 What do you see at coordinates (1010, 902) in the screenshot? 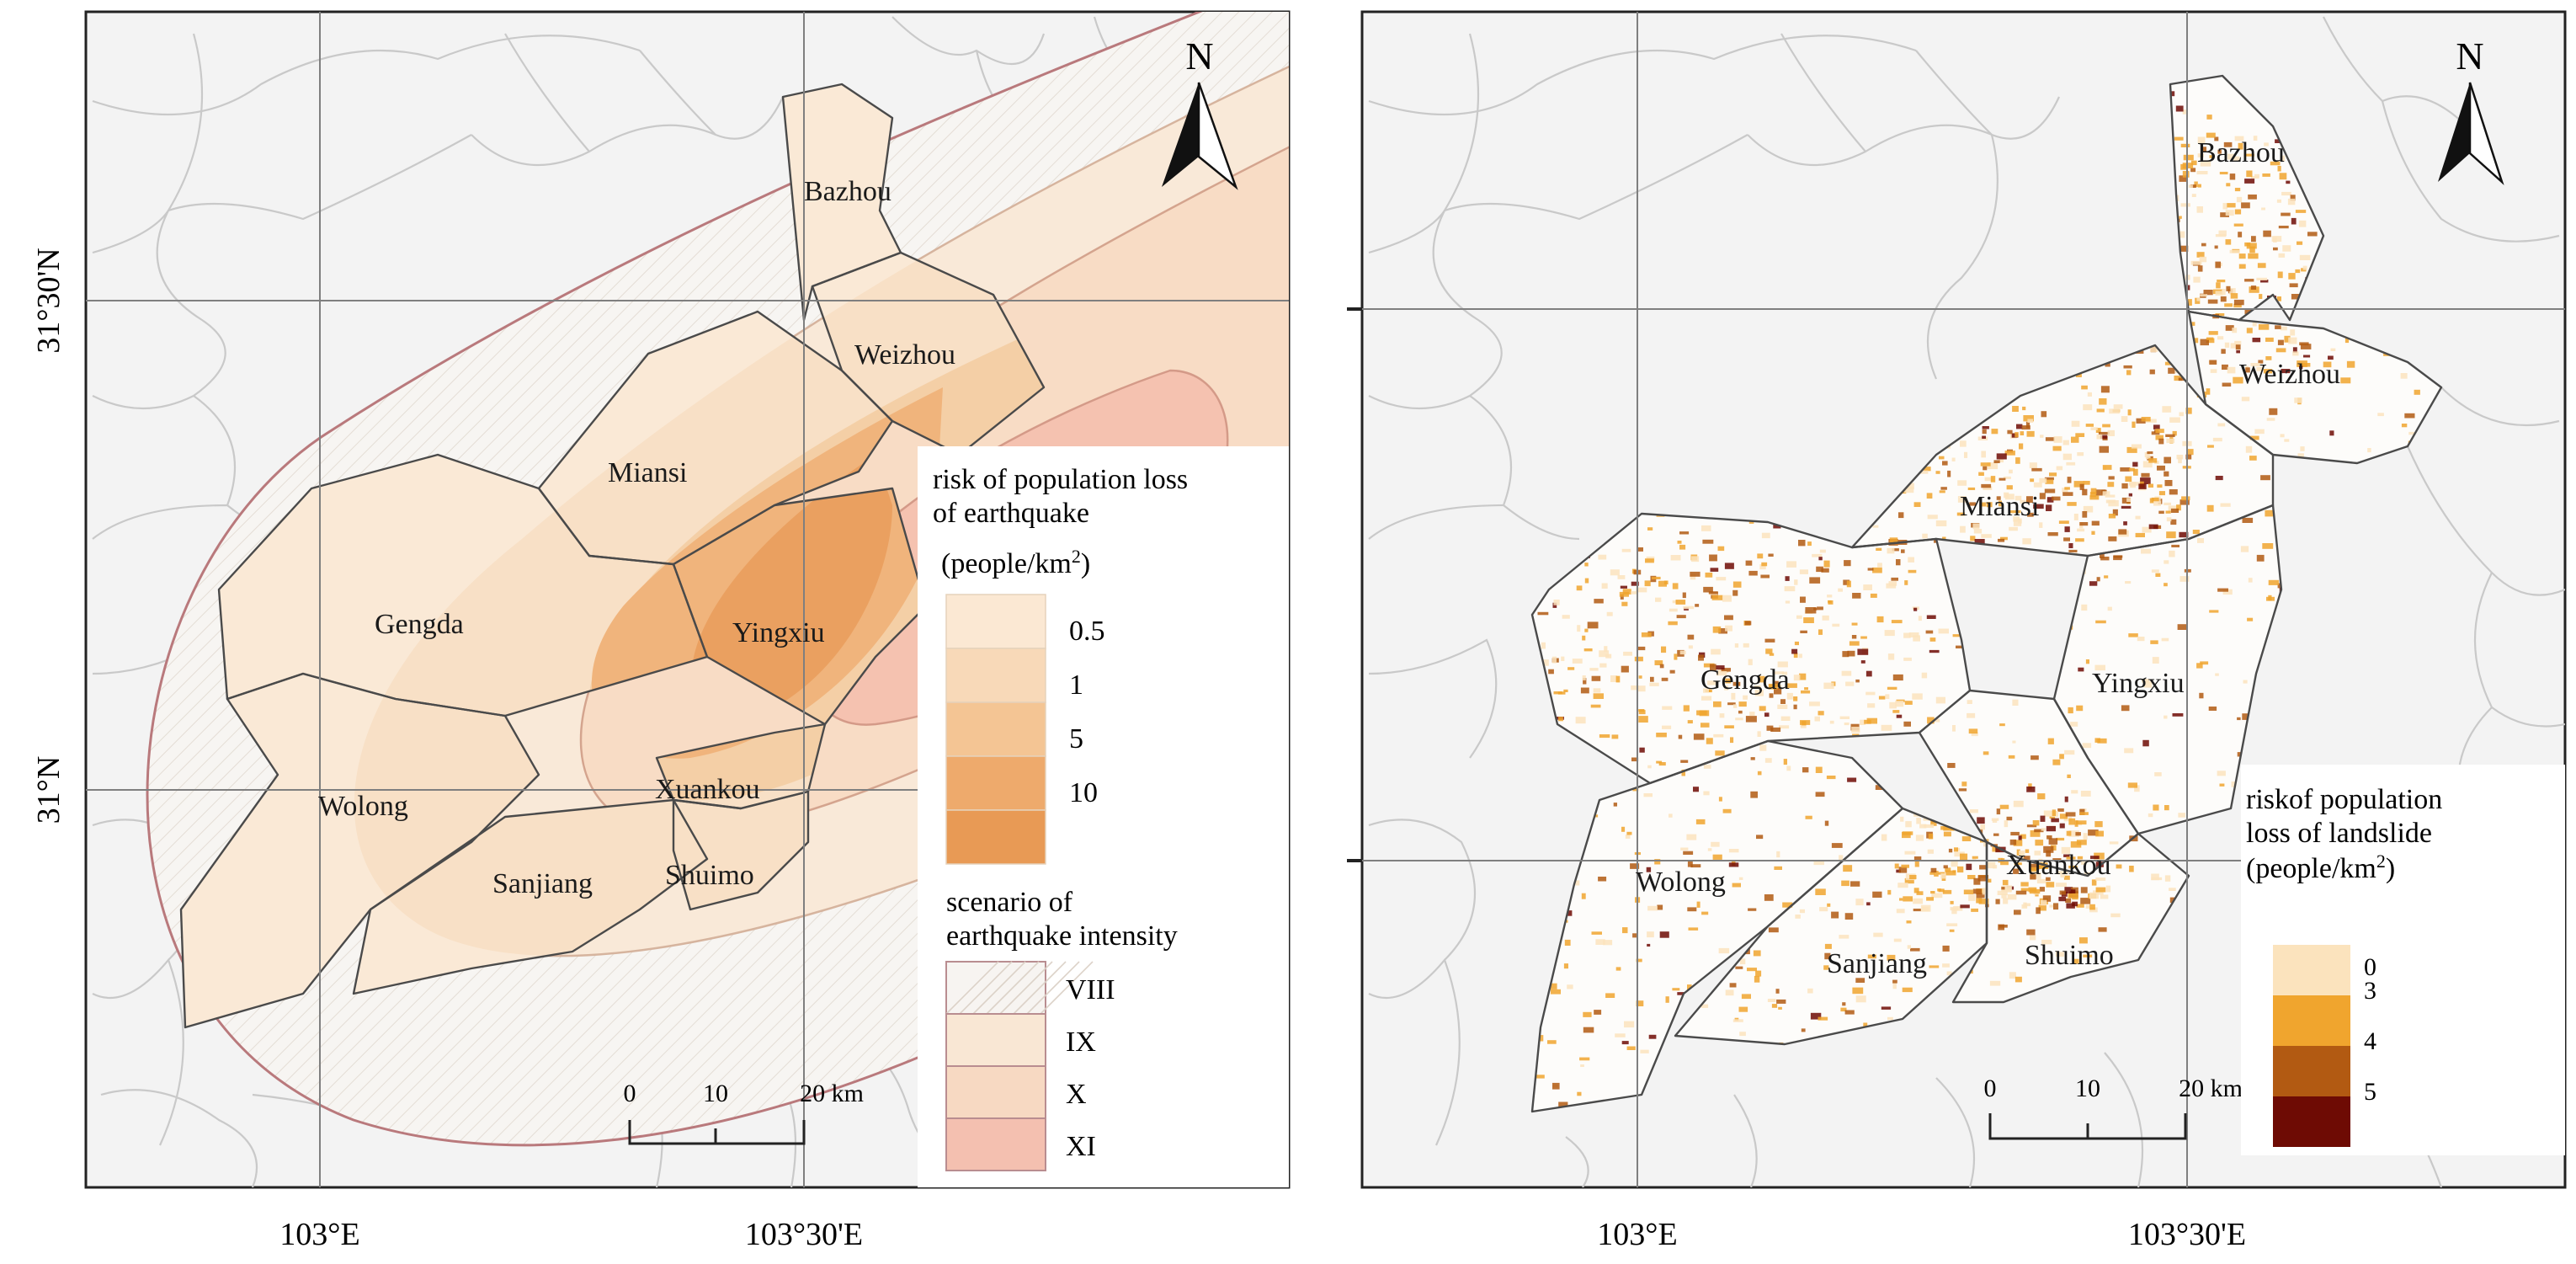
I see `legend-title: scenario of` at bounding box center [1010, 902].